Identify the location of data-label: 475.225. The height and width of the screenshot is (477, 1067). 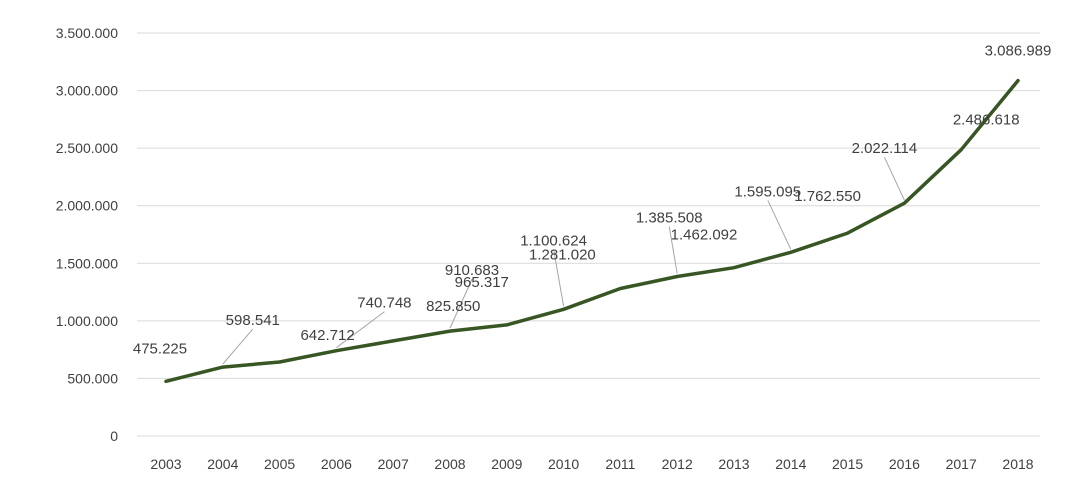
(160, 348).